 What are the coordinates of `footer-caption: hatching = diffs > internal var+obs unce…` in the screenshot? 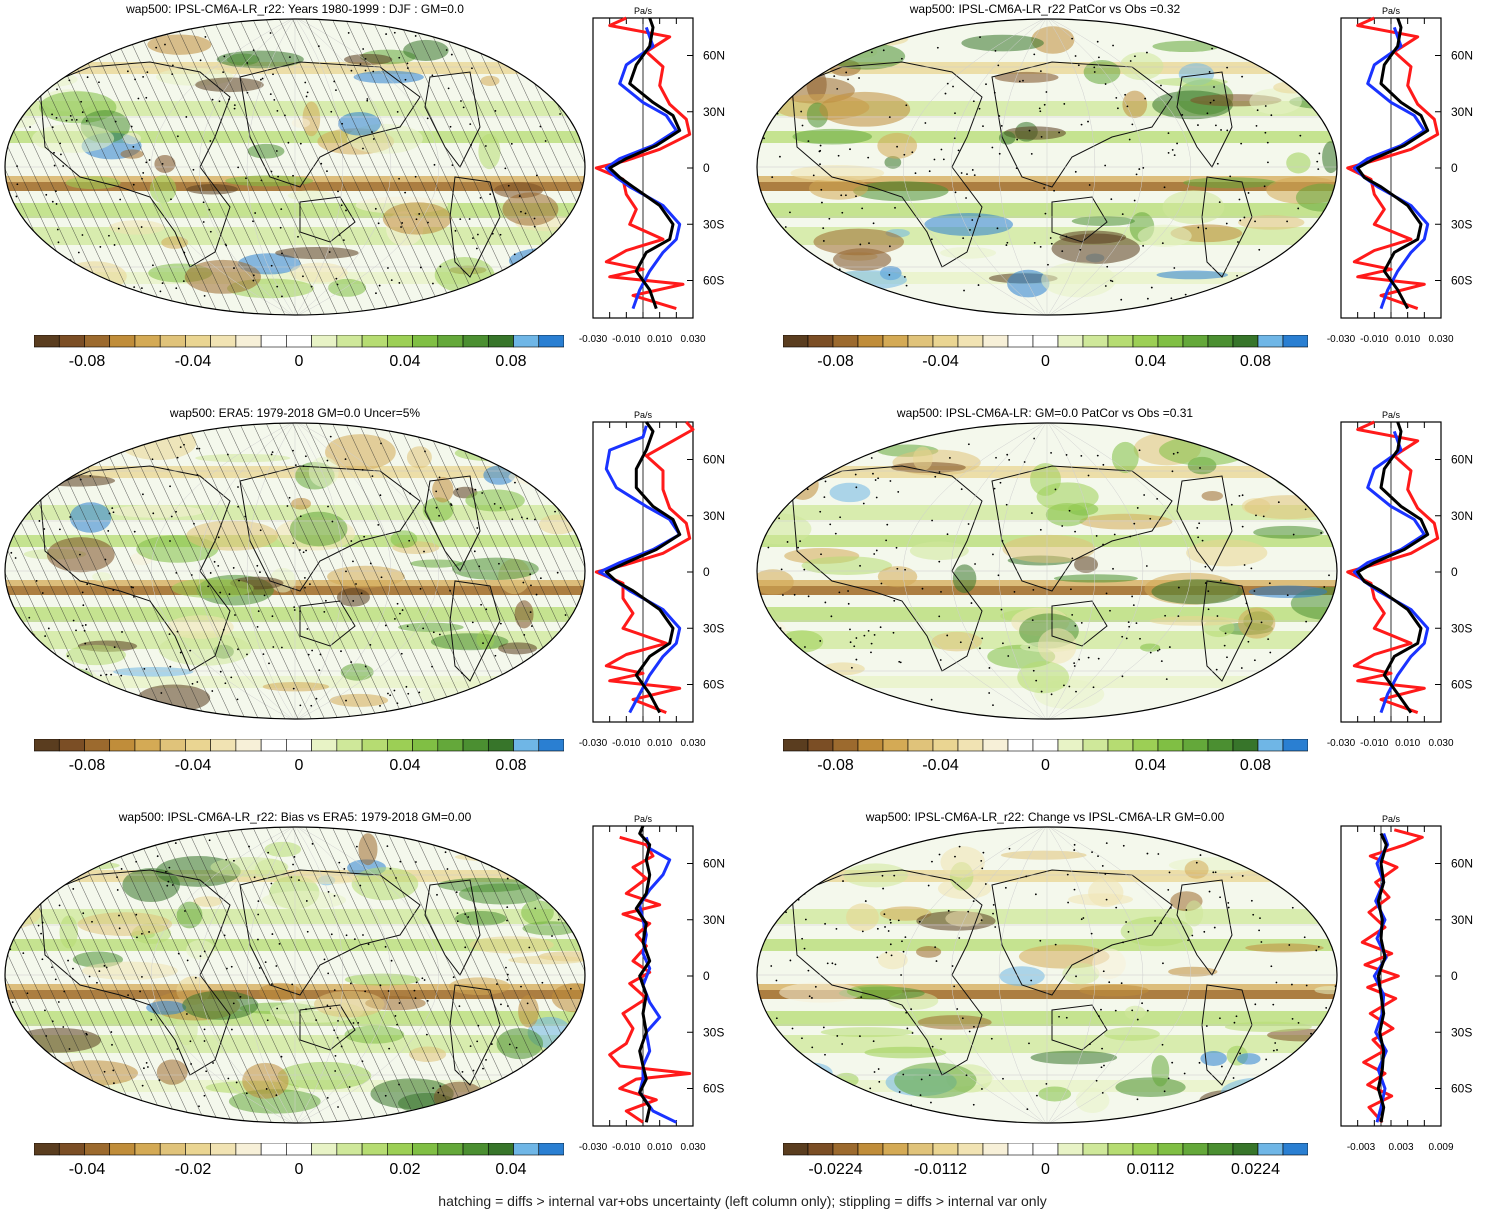 It's located at (742, 1201).